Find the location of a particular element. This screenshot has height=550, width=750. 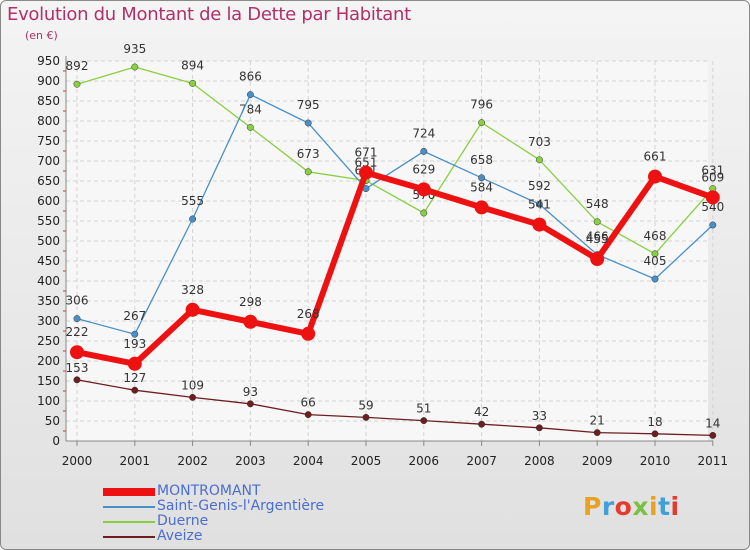

data-label: 724 is located at coordinates (423, 133).